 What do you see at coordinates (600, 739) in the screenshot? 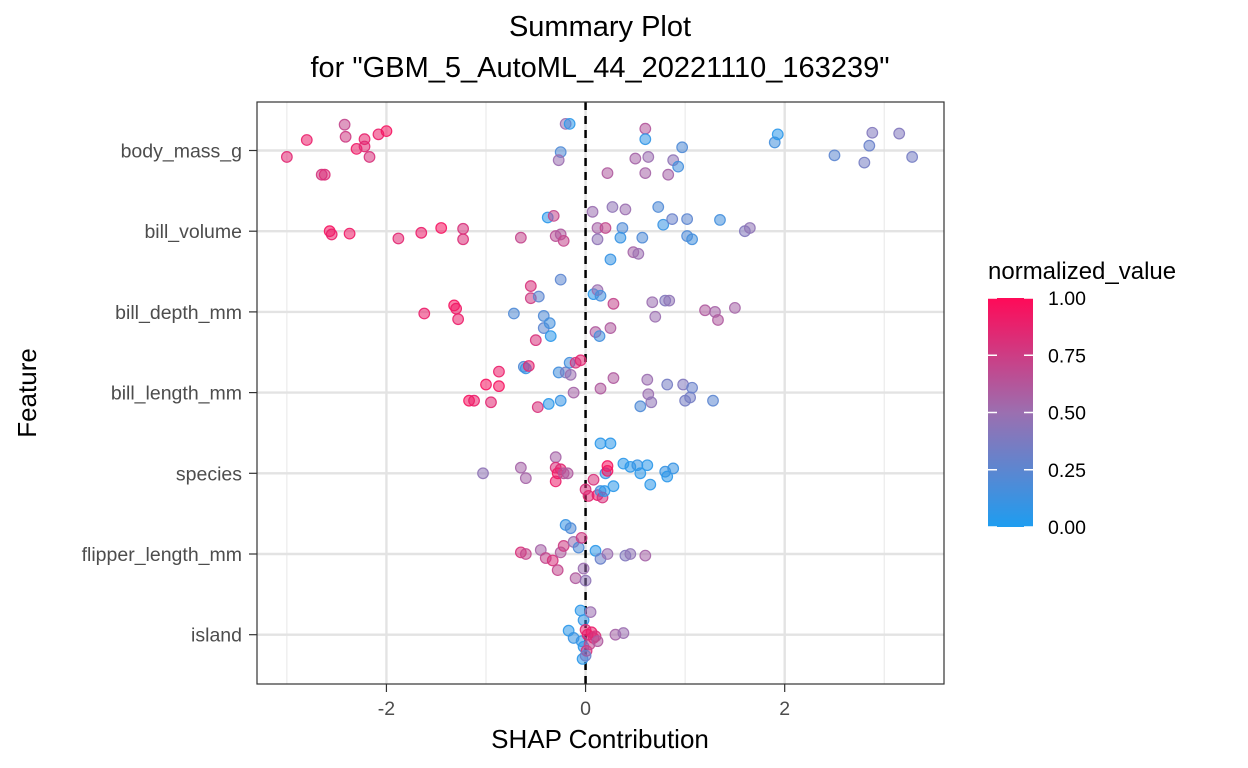
I see `x-axis-title: SHAP Contribution` at bounding box center [600, 739].